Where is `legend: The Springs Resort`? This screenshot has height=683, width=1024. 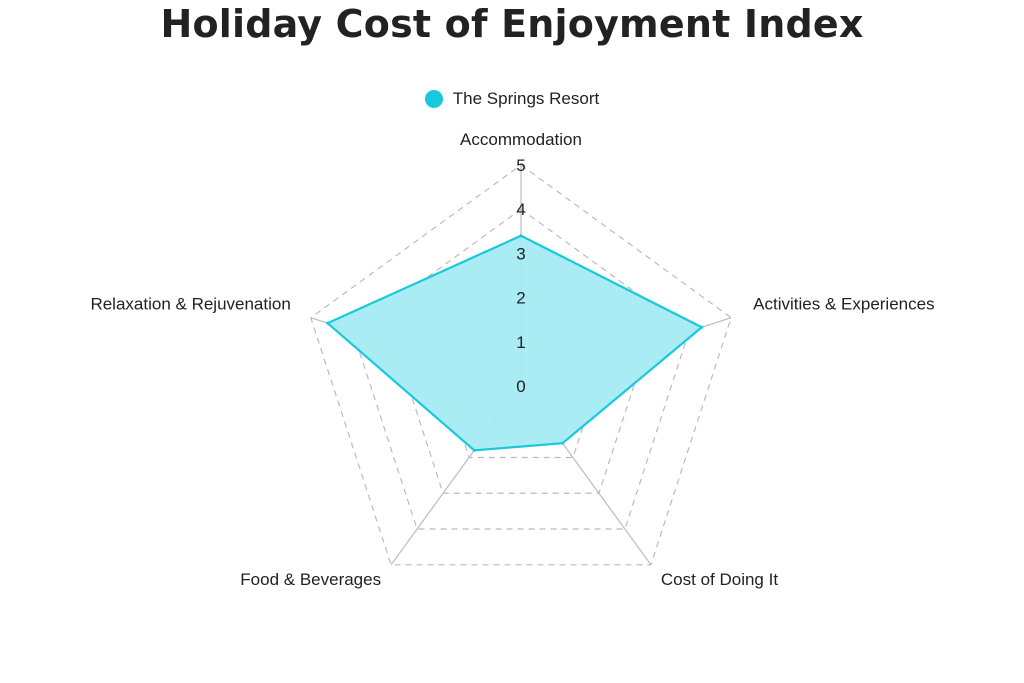 legend: The Springs Resort is located at coordinates (512, 99).